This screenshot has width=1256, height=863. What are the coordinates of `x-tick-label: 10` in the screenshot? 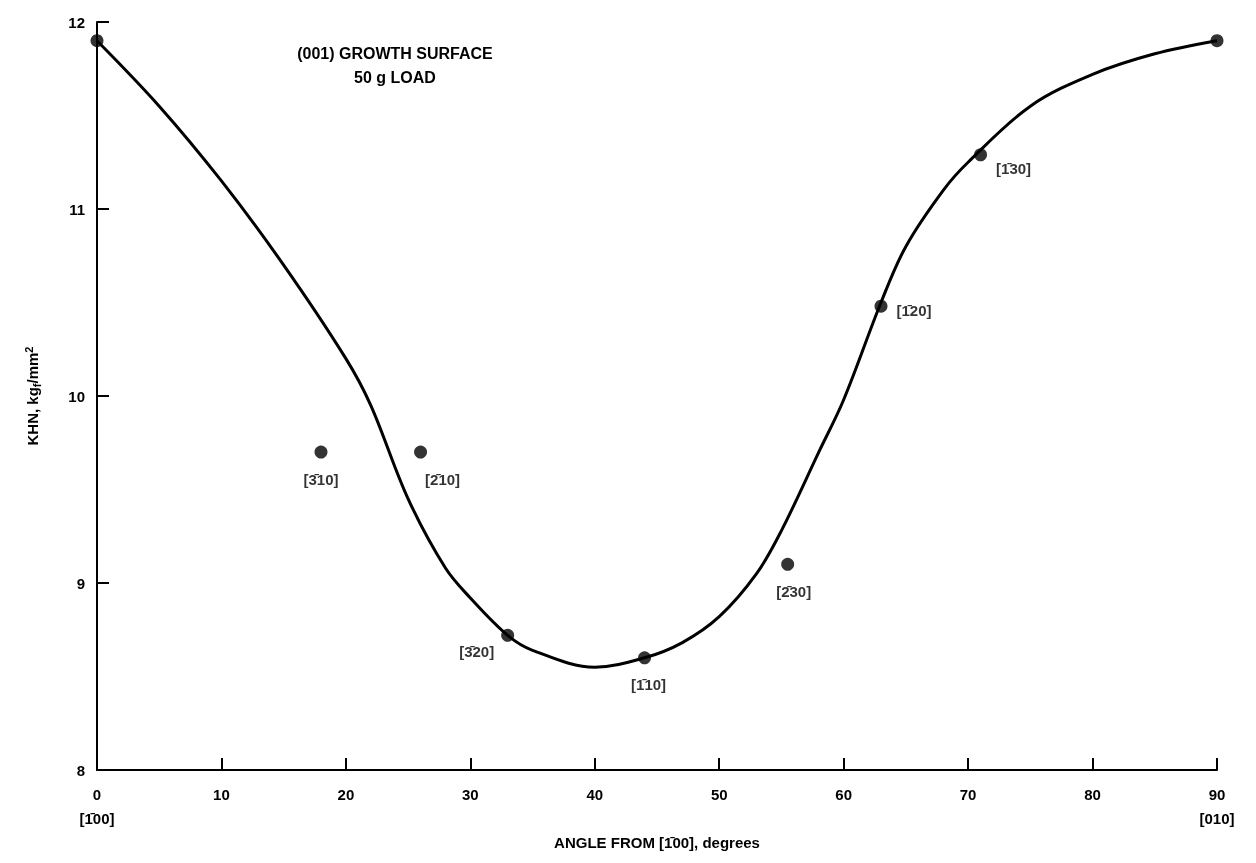 It's located at (221, 794).